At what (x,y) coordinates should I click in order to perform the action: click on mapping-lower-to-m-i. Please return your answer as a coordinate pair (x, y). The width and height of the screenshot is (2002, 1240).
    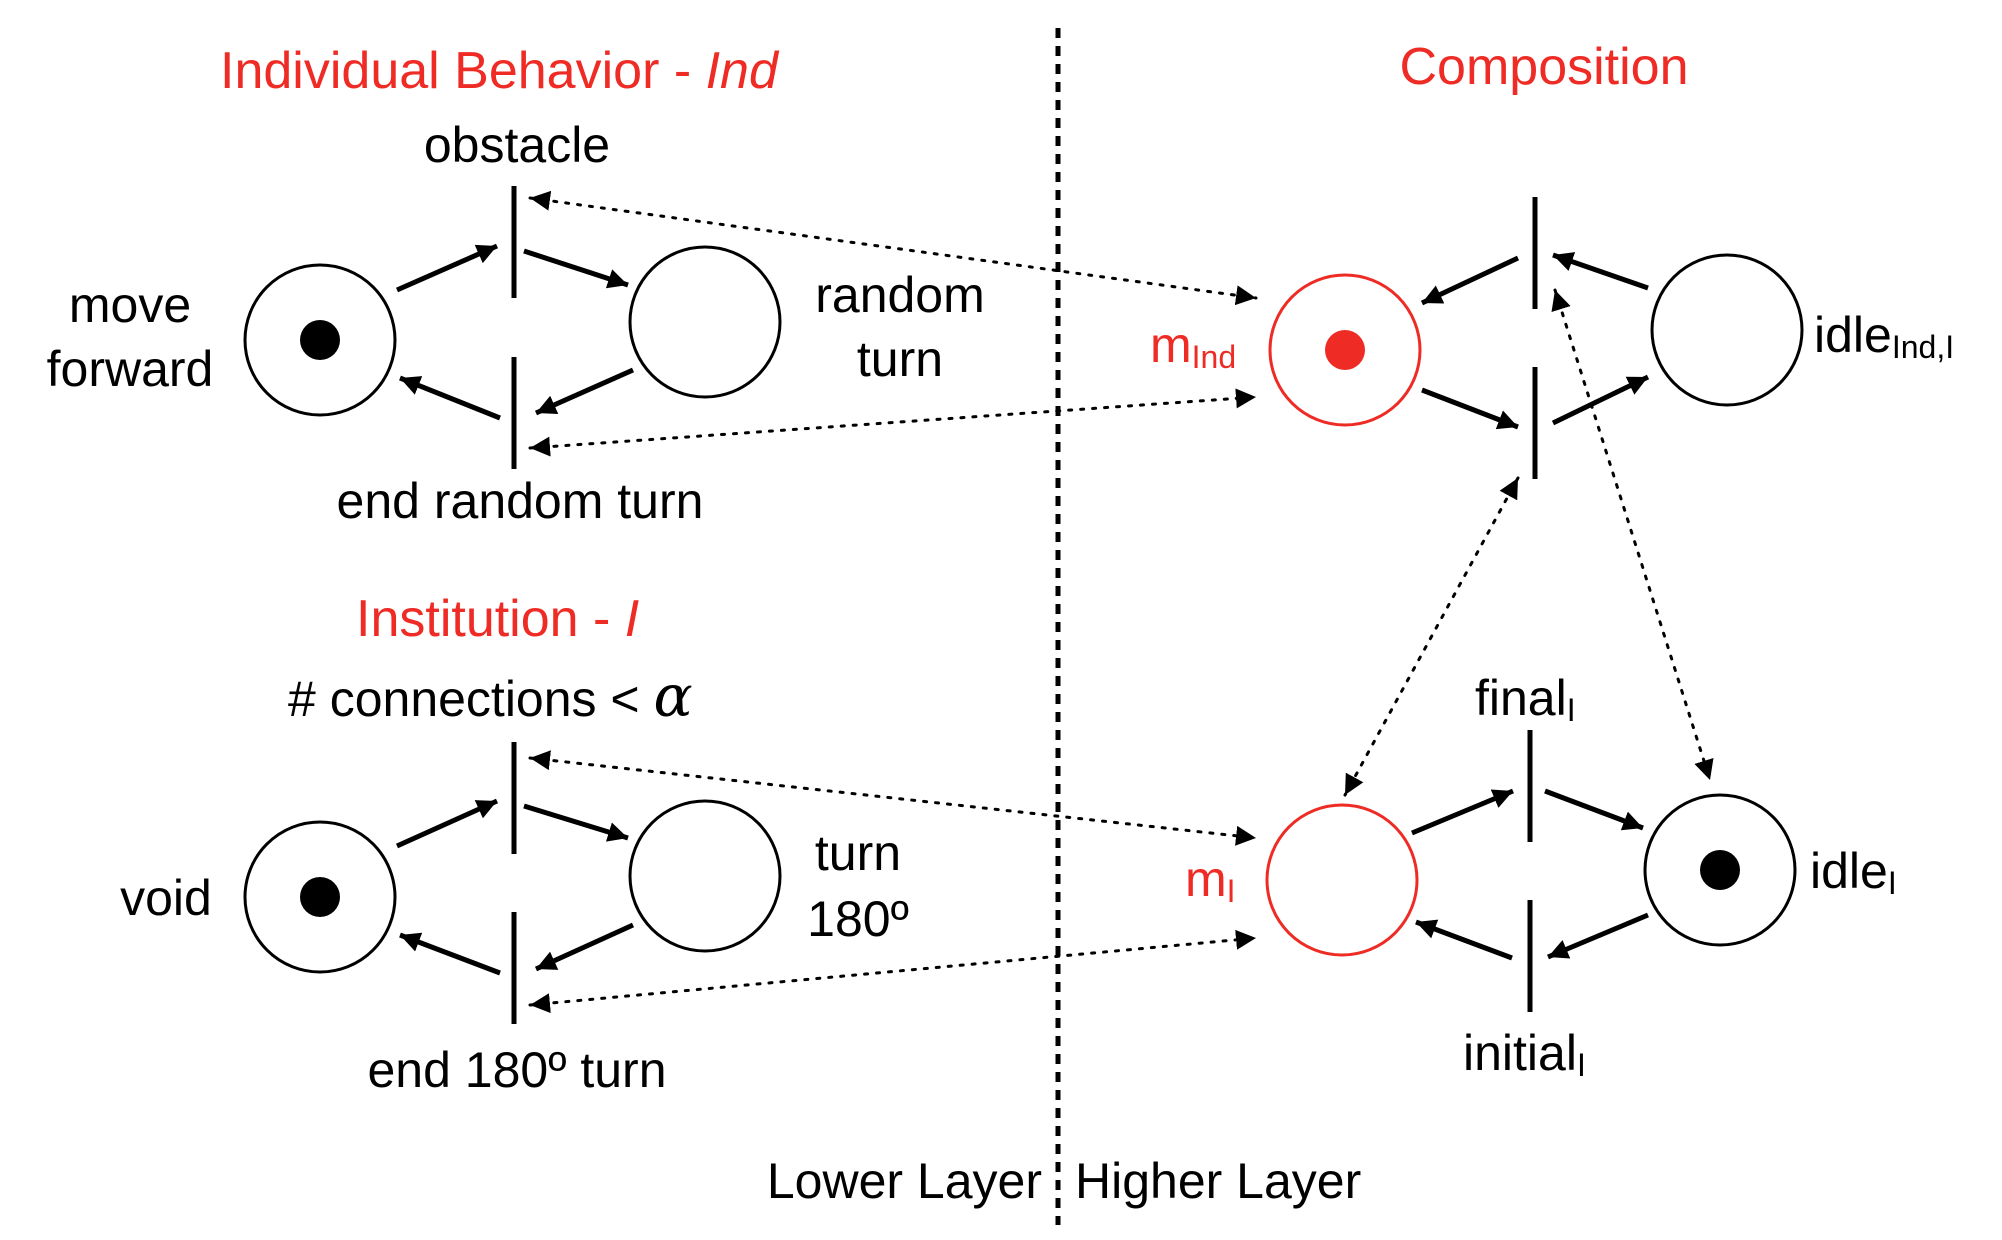
    Looking at the image, I should click on (1431, 636).